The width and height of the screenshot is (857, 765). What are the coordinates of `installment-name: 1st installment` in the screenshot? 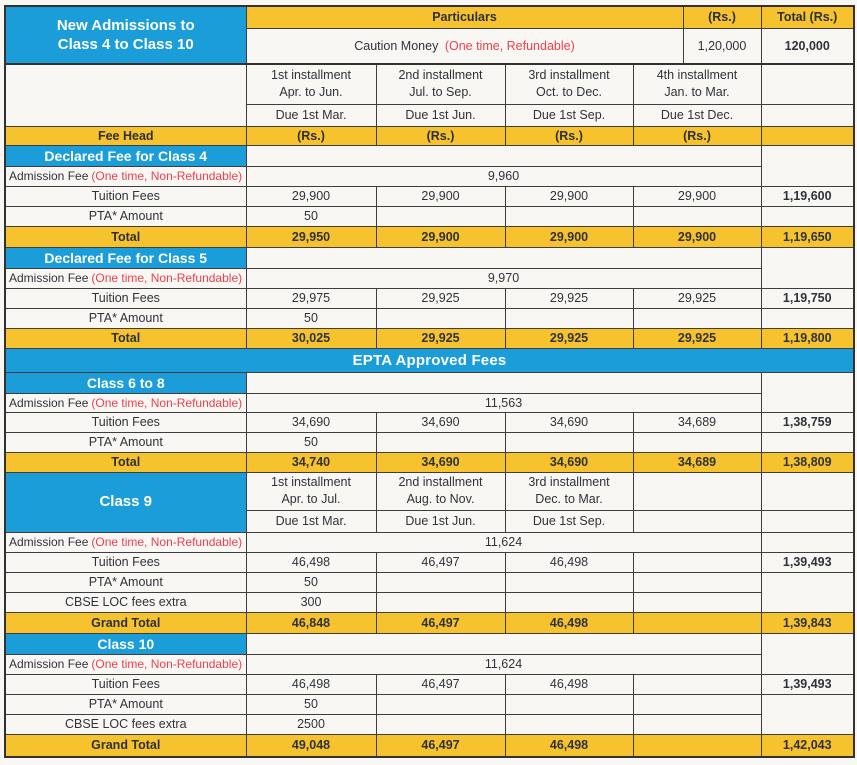 It's located at (311, 75).